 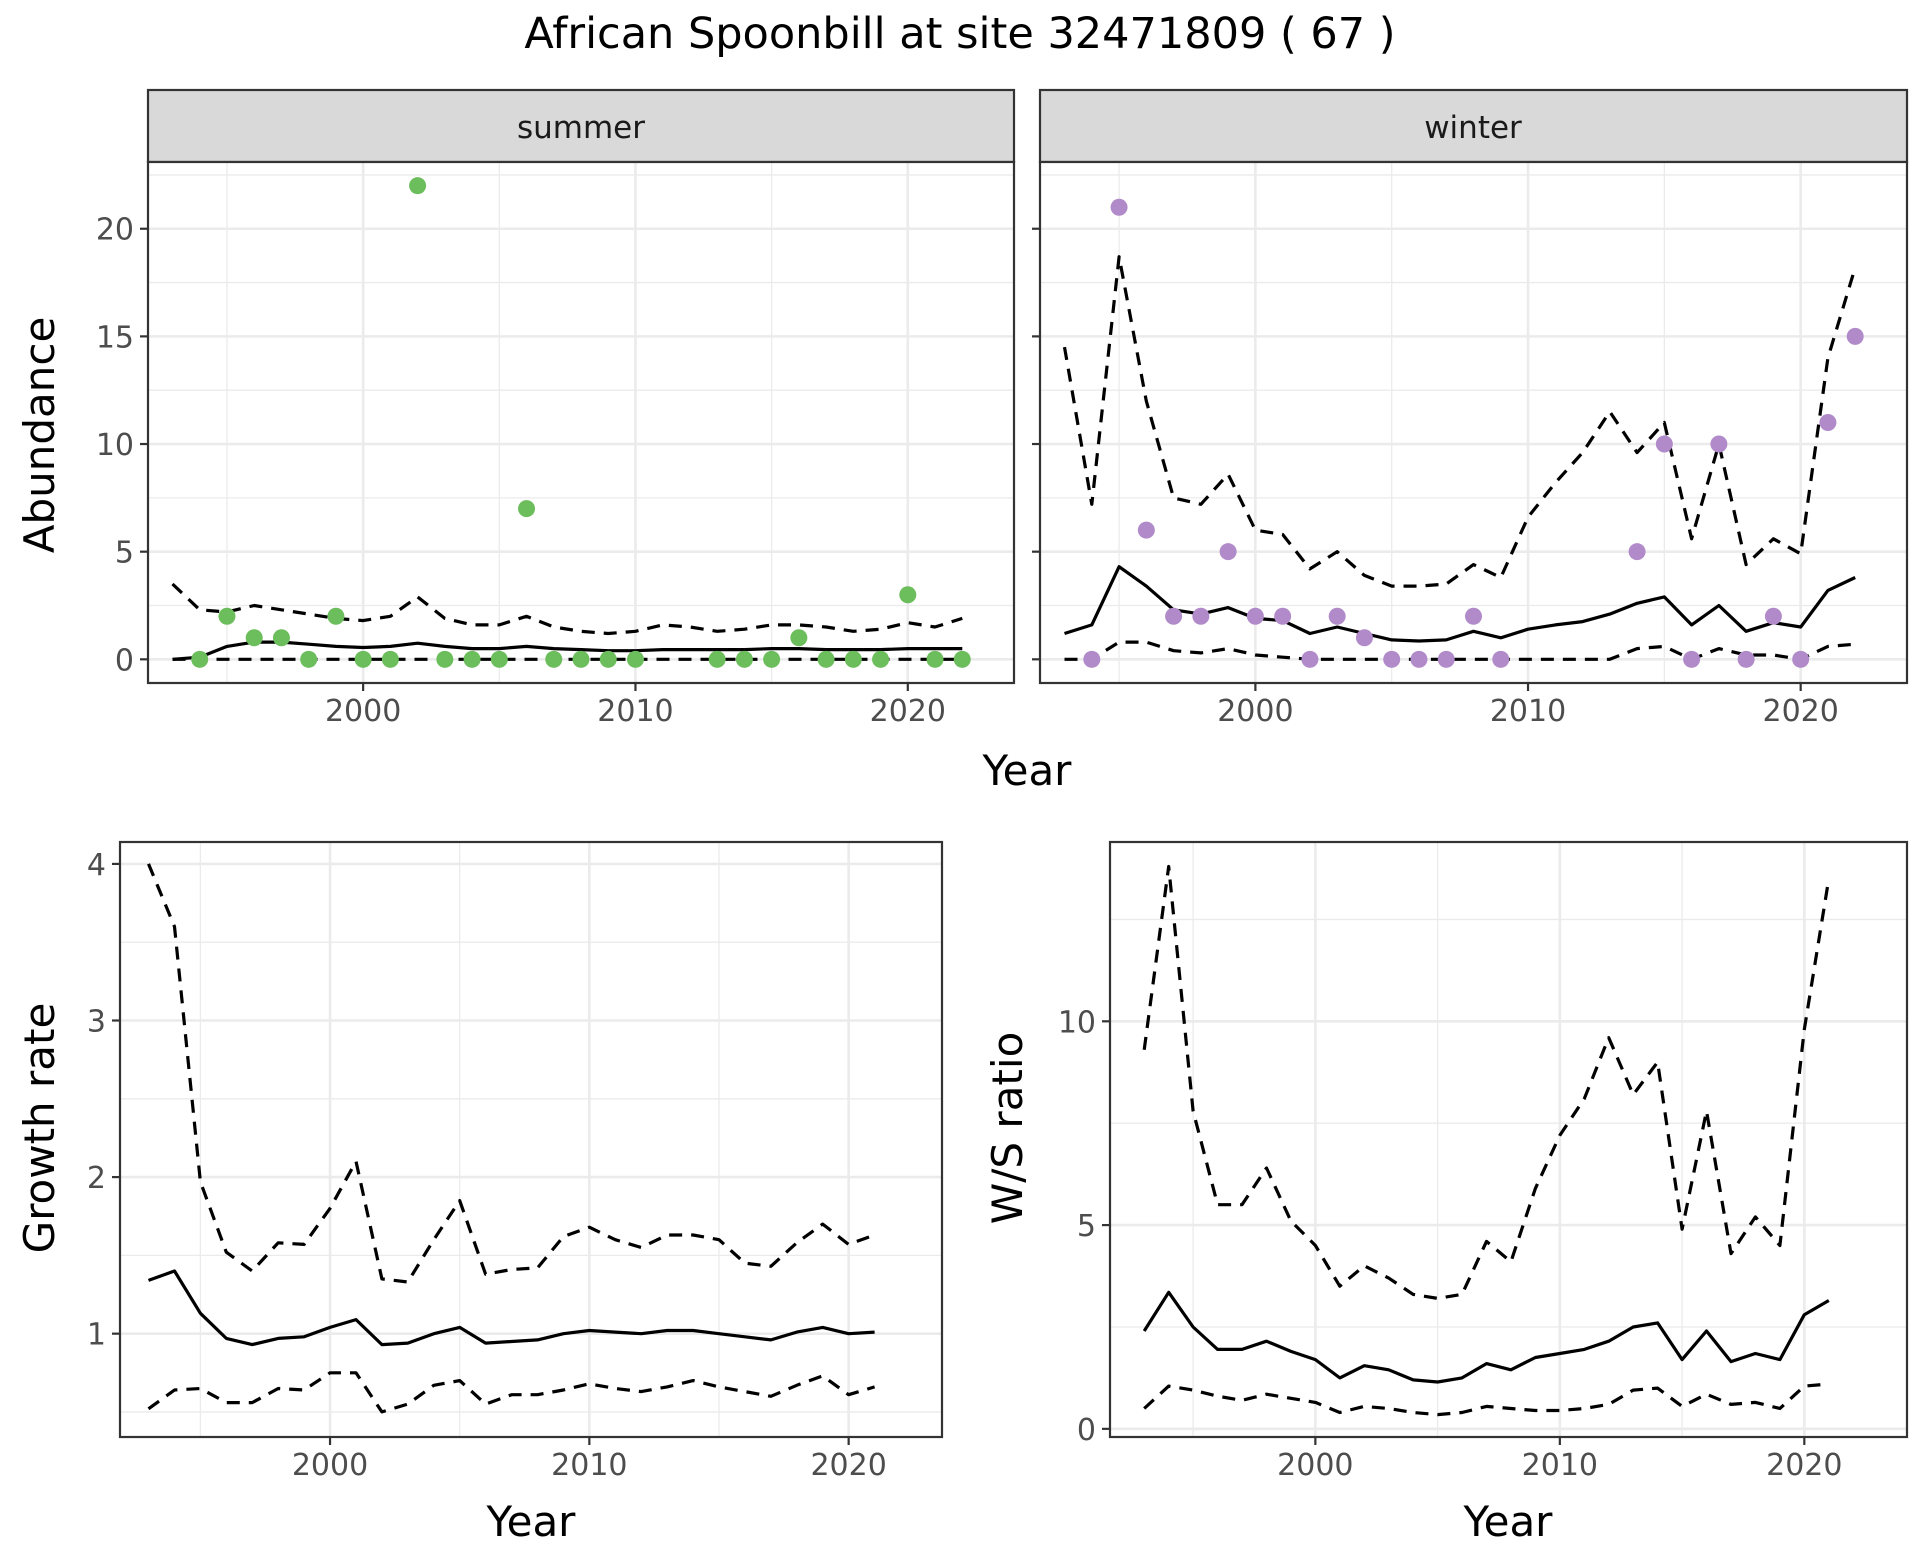 I want to click on ratio-x-axis-title: Year, so click(x=1508, y=1521).